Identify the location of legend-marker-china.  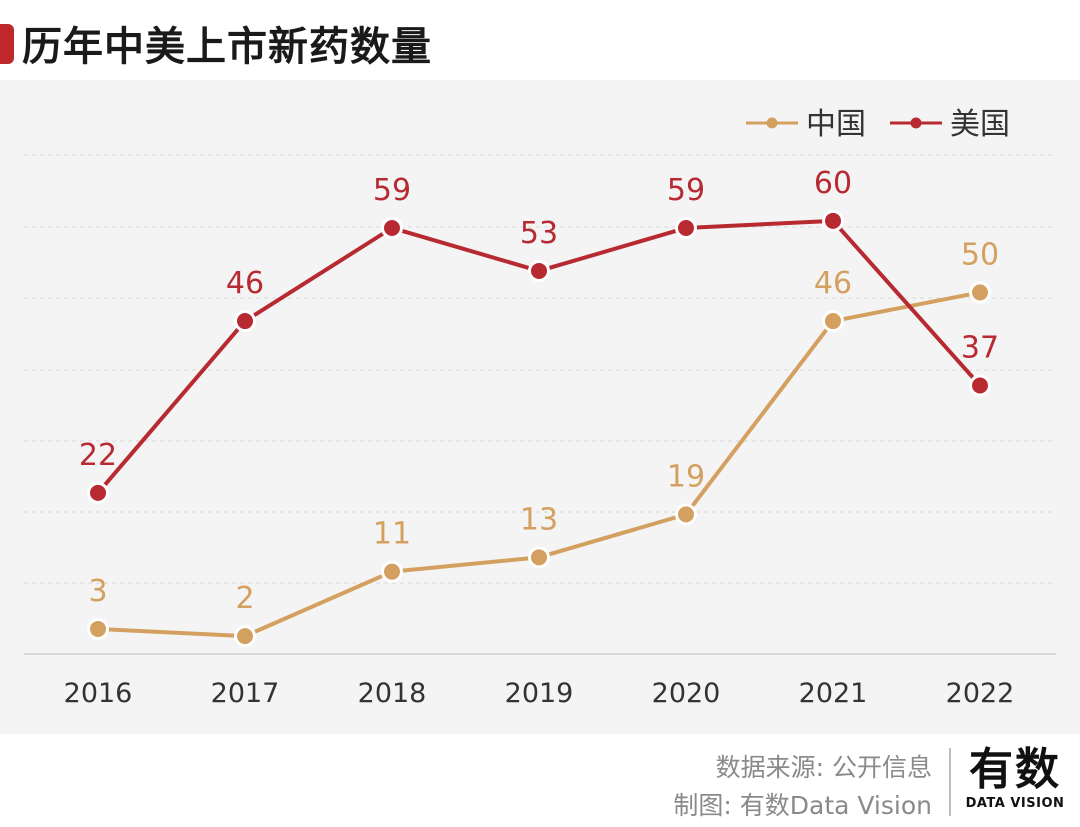
(772, 123).